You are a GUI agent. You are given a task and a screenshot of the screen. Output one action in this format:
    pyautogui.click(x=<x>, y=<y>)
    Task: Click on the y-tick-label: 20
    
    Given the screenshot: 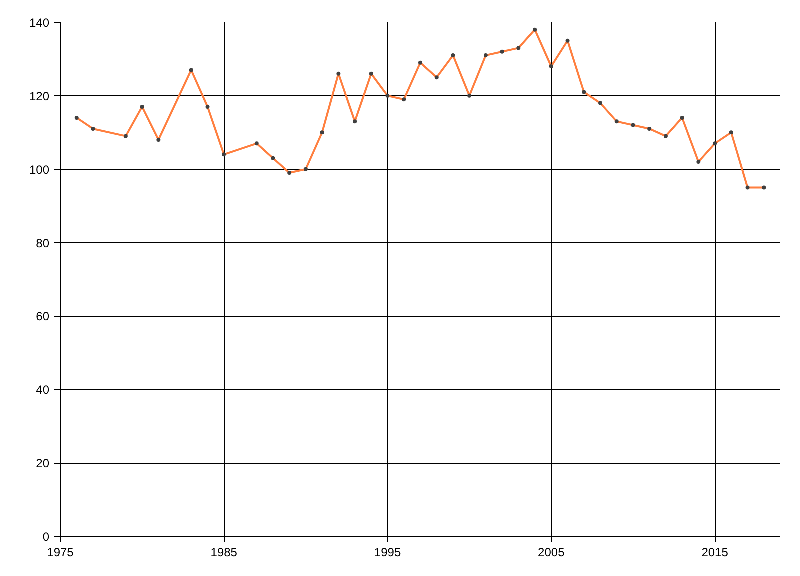 What is the action you would take?
    pyautogui.click(x=43, y=463)
    